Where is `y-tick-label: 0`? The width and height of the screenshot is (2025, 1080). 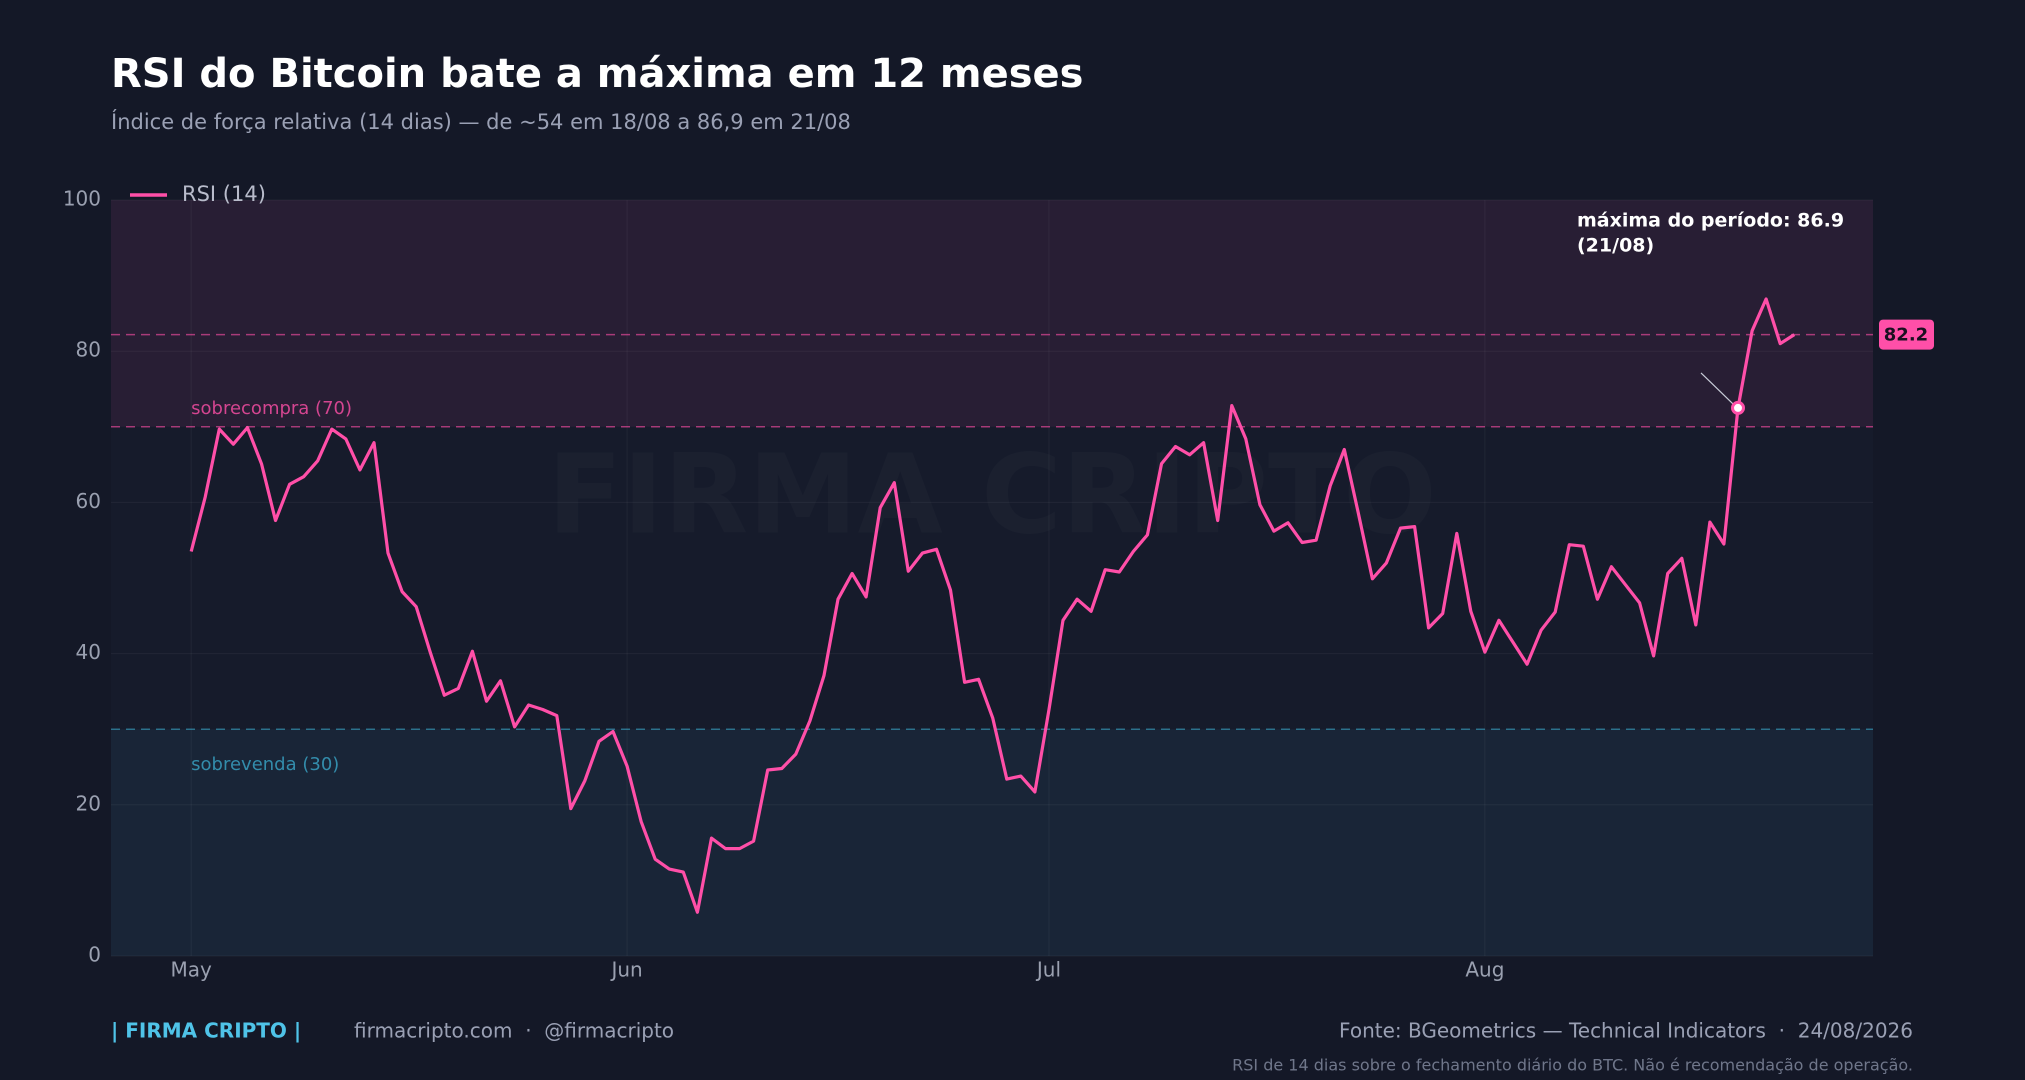
y-tick-label: 0 is located at coordinates (94, 955).